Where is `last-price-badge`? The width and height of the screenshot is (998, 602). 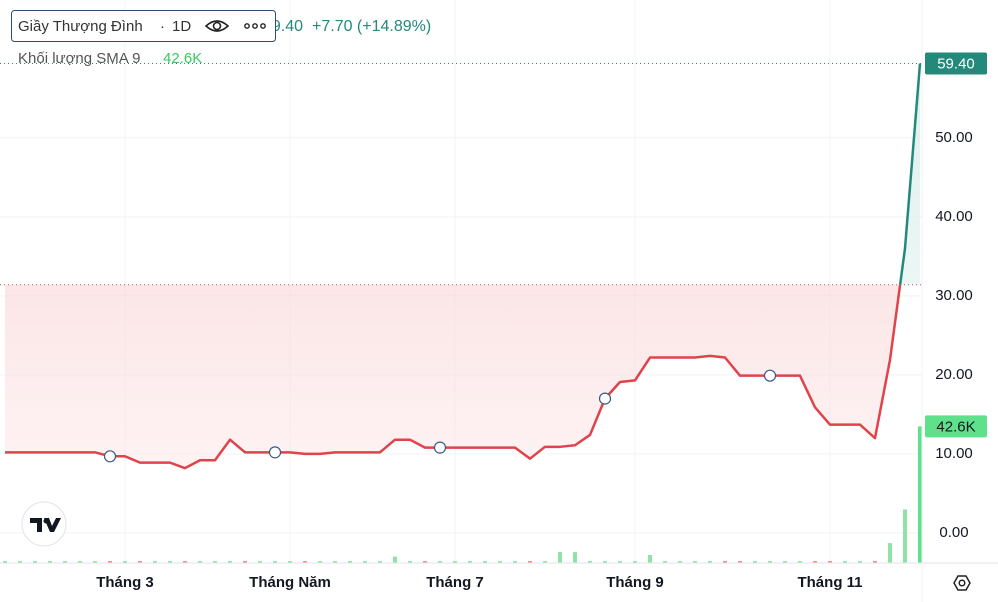 last-price-badge is located at coordinates (956, 63).